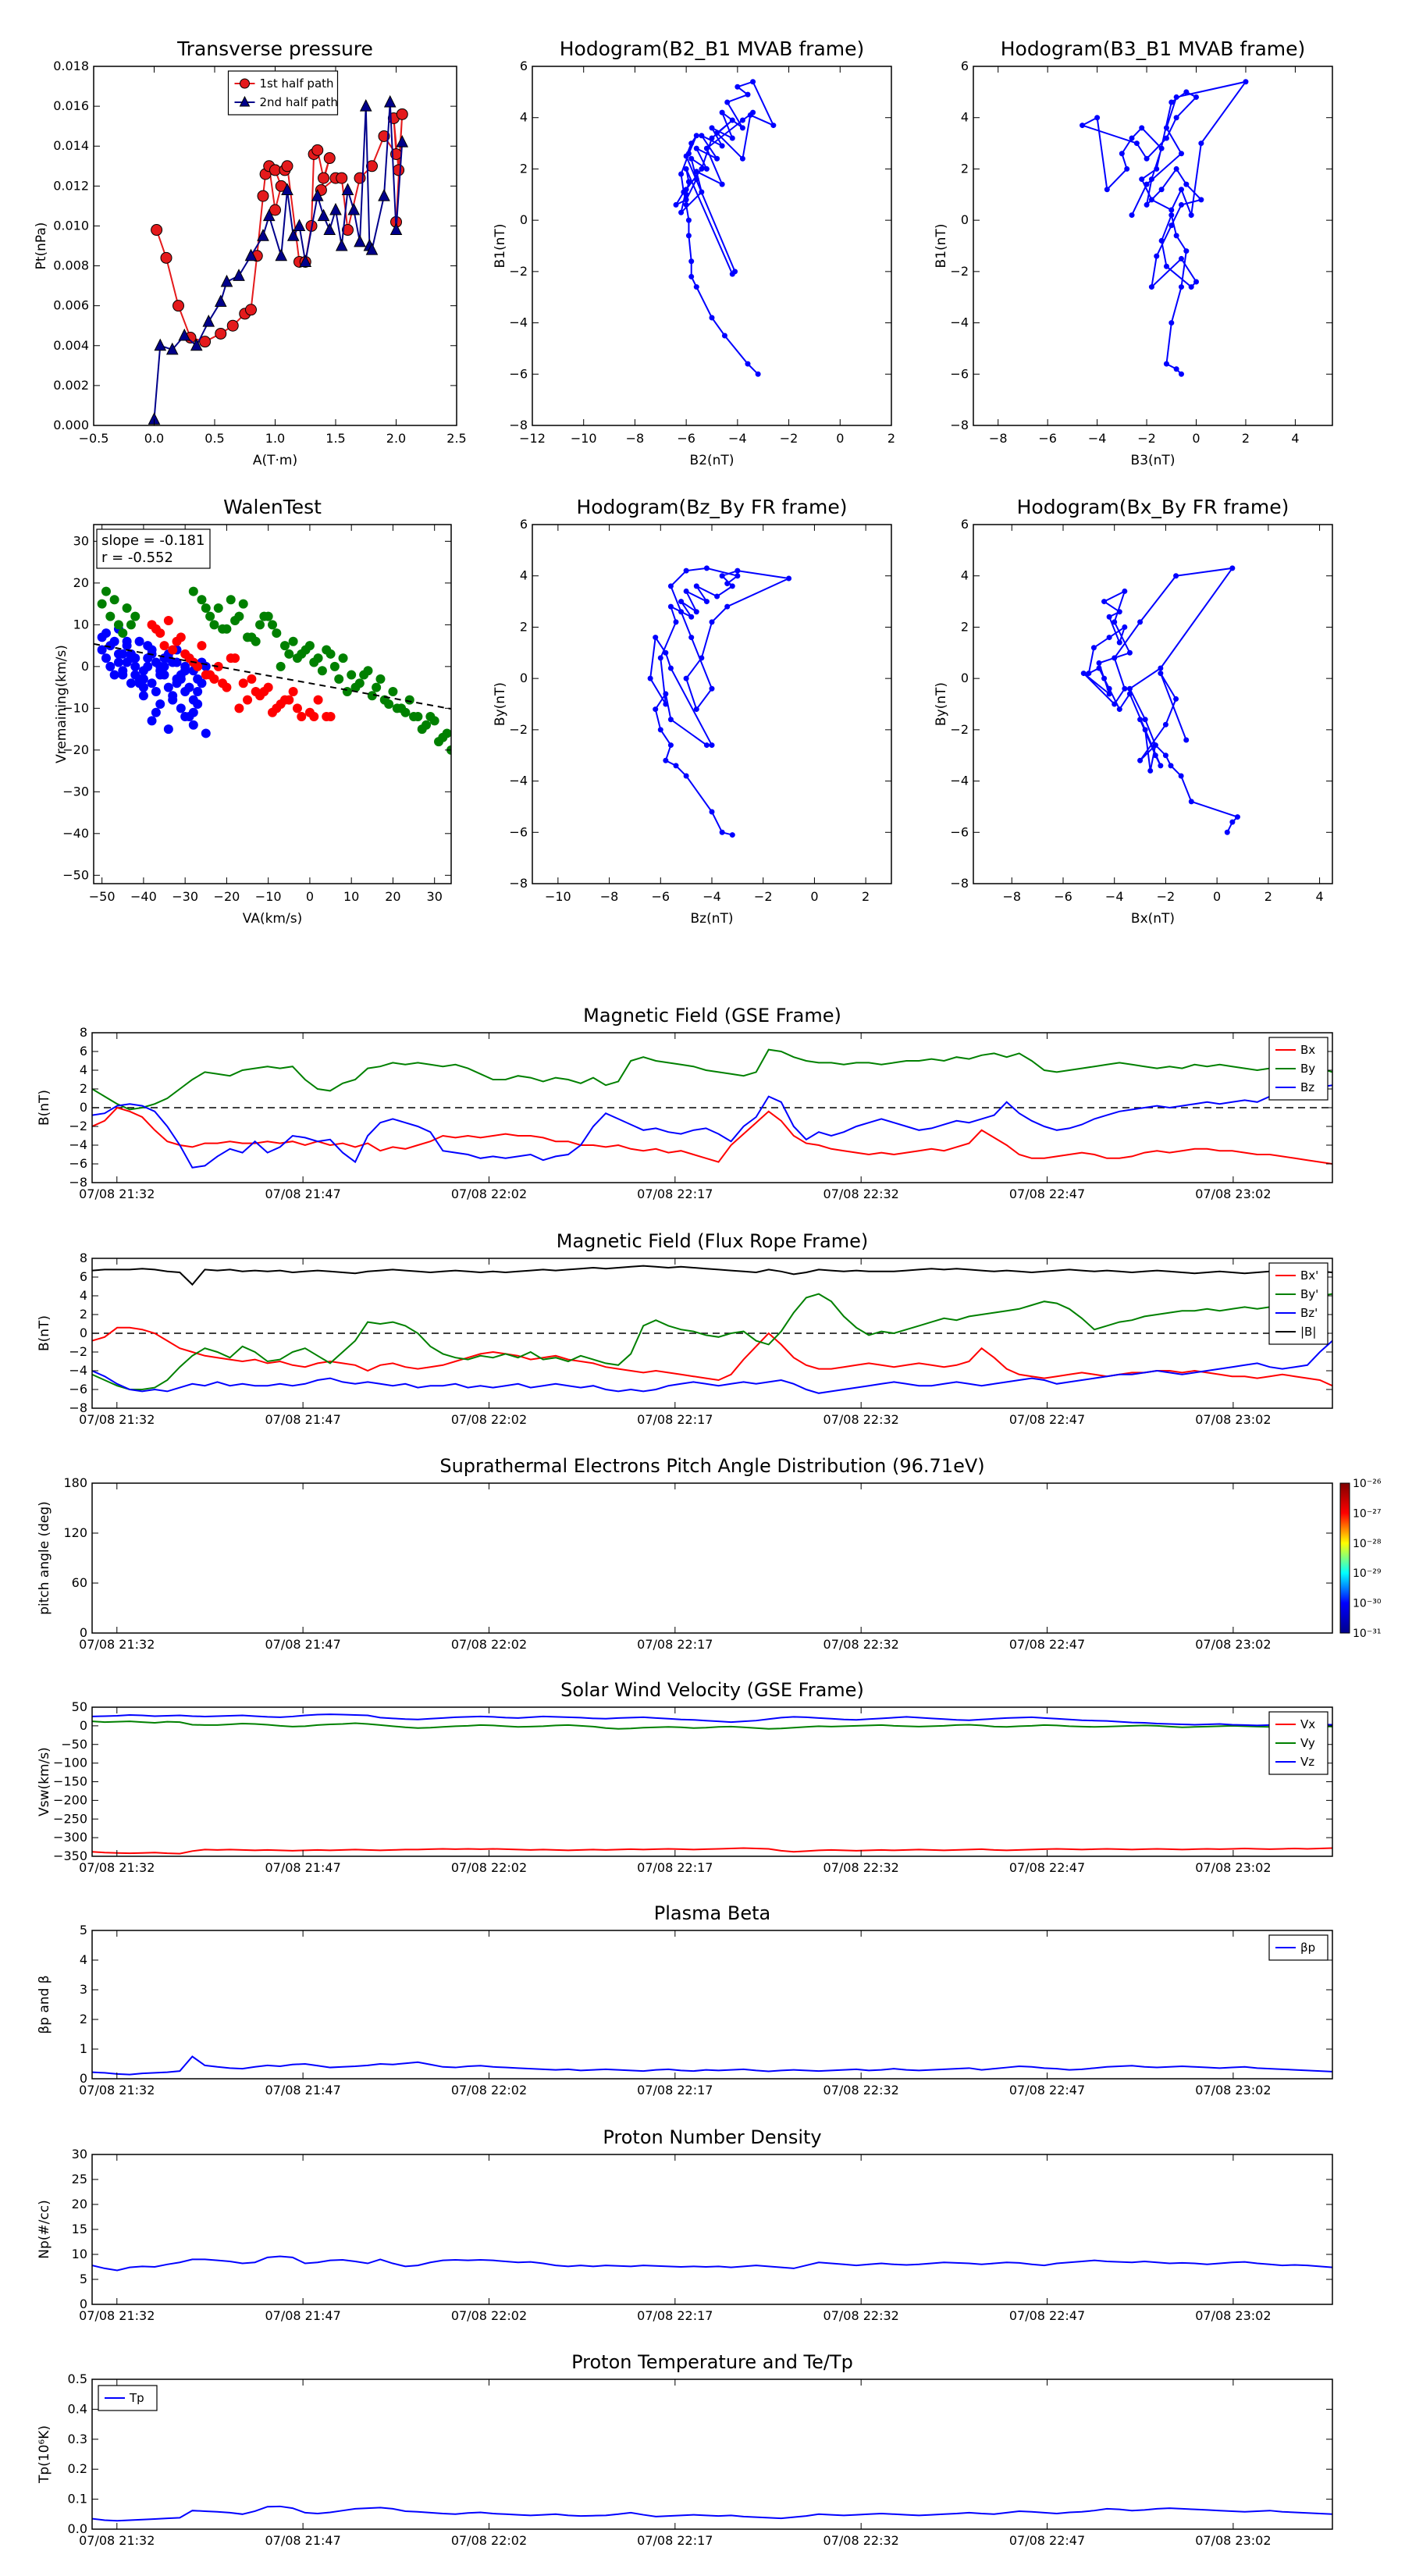  What do you see at coordinates (80, 2254) in the screenshot?
I see `y-tick-label: 10` at bounding box center [80, 2254].